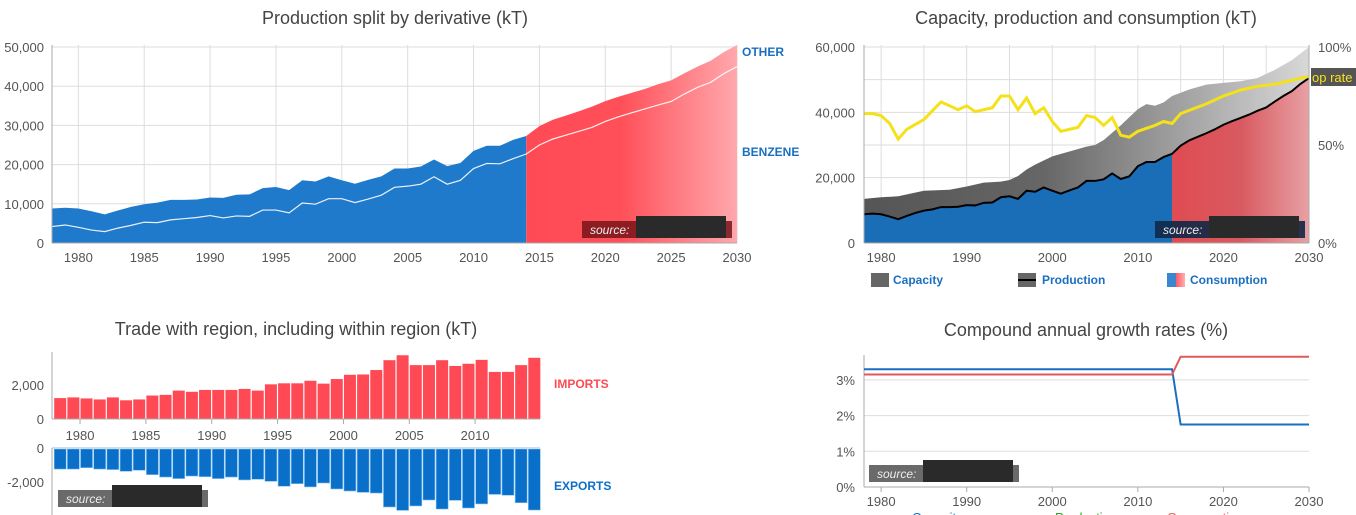  What do you see at coordinates (1052, 257) in the screenshot?
I see `x-tick-label: 2000` at bounding box center [1052, 257].